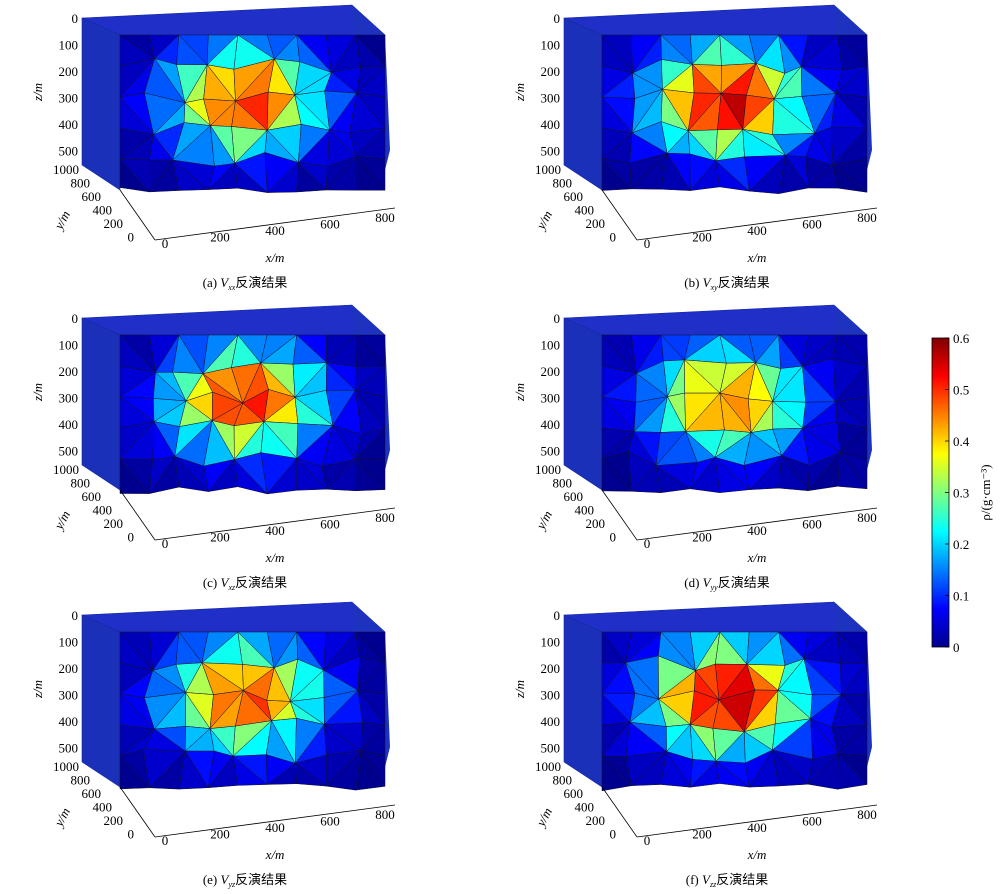 Image resolution: width=1000 pixels, height=894 pixels. Describe the element at coordinates (985, 492) in the screenshot. I see `colorbar-label: ρ/(g·cm⁻³)` at that location.